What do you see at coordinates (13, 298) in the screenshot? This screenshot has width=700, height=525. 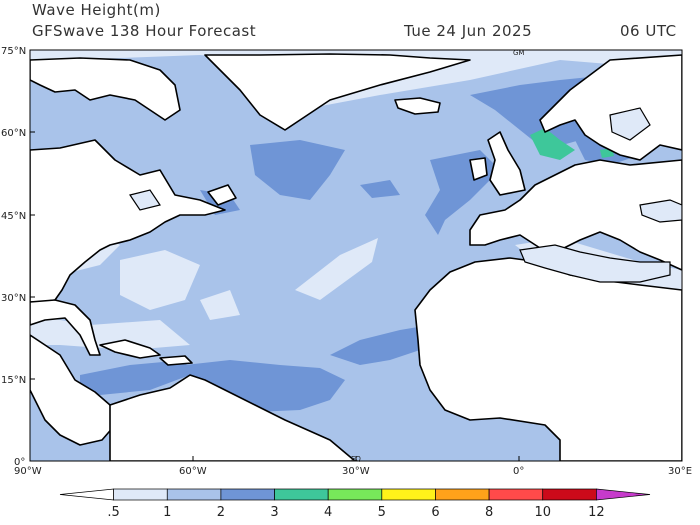 I see `lat-label-30n: 30°N` at bounding box center [13, 298].